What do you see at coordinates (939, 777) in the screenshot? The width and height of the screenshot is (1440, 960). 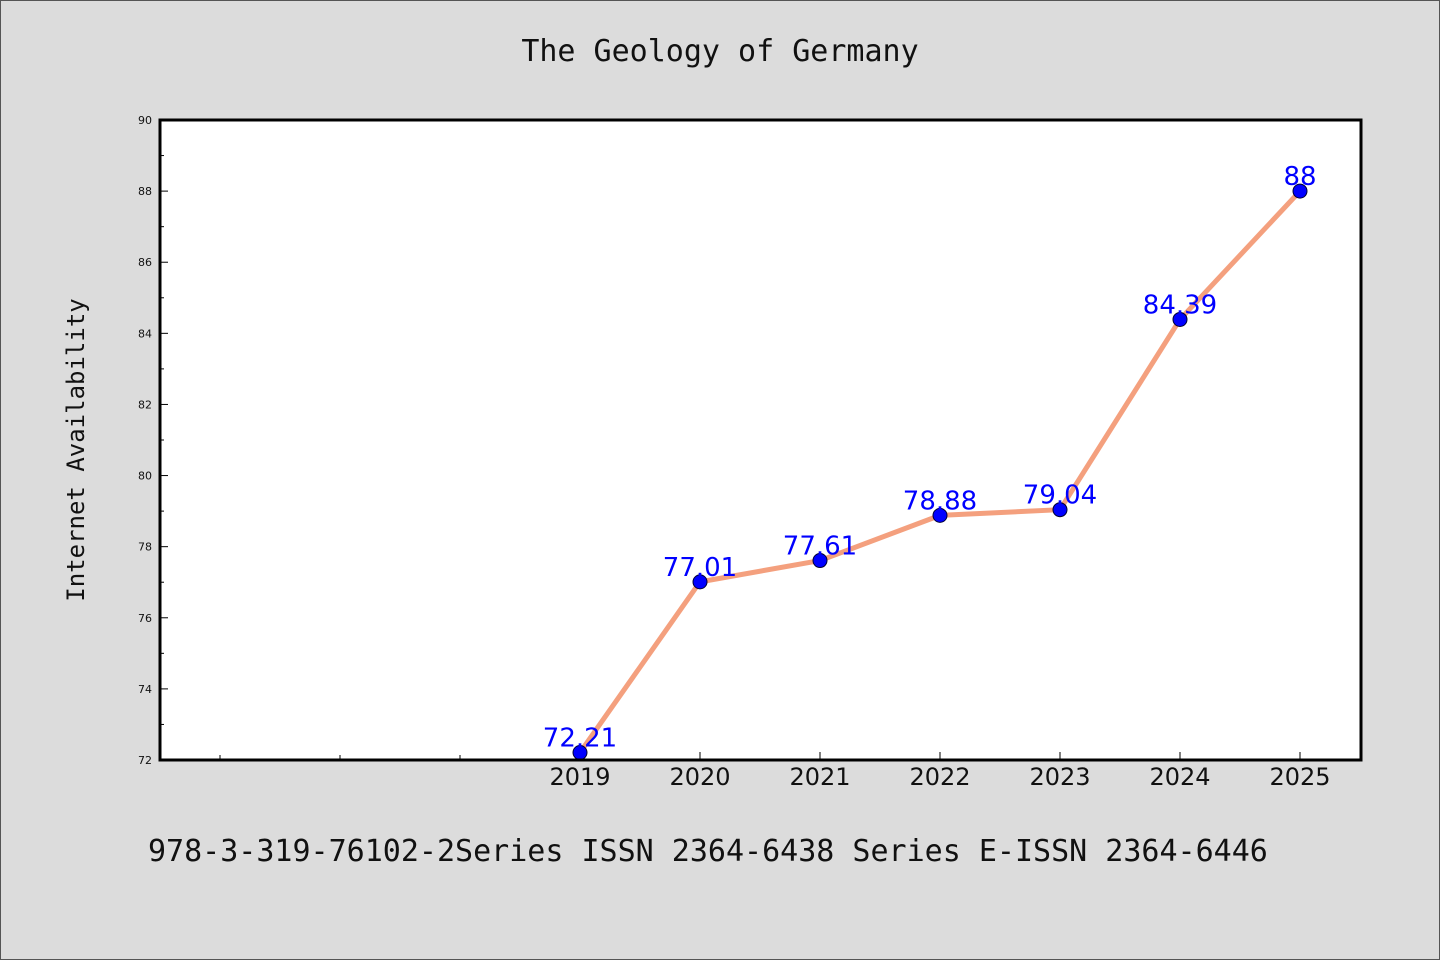 I see `x-tick-label: 2022` at bounding box center [939, 777].